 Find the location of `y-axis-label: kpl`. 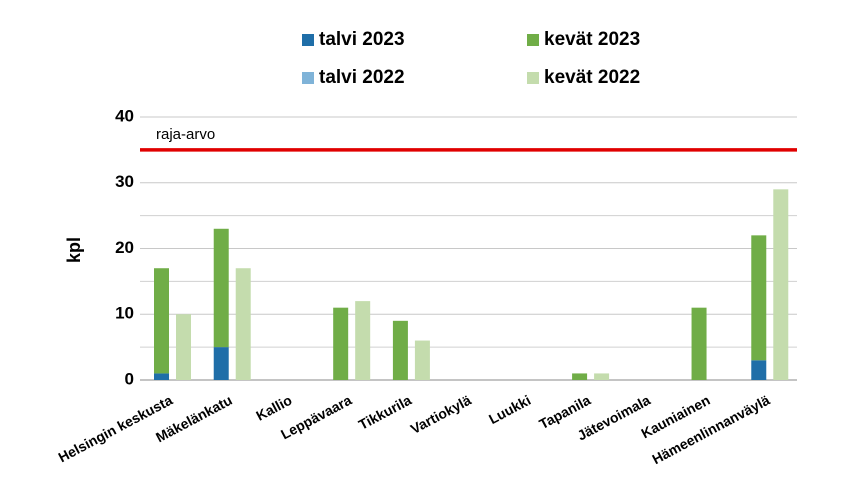

y-axis-label: kpl is located at coordinates (74, 250).